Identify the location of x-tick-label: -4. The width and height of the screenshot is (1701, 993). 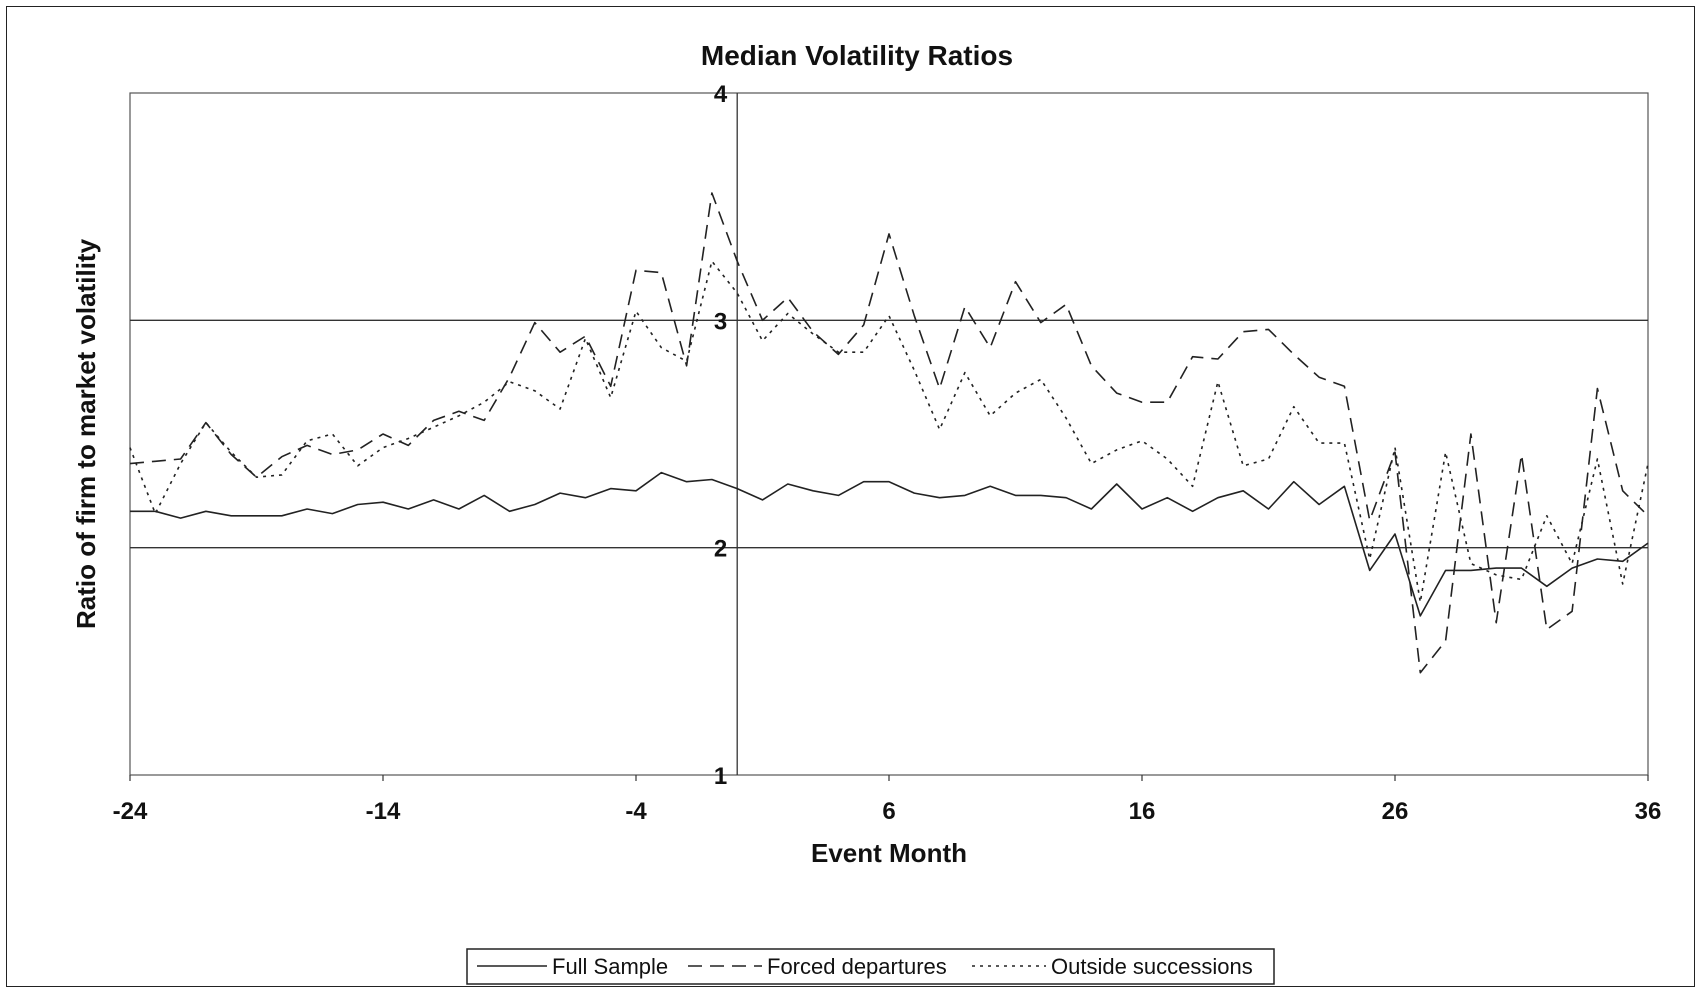
(636, 811).